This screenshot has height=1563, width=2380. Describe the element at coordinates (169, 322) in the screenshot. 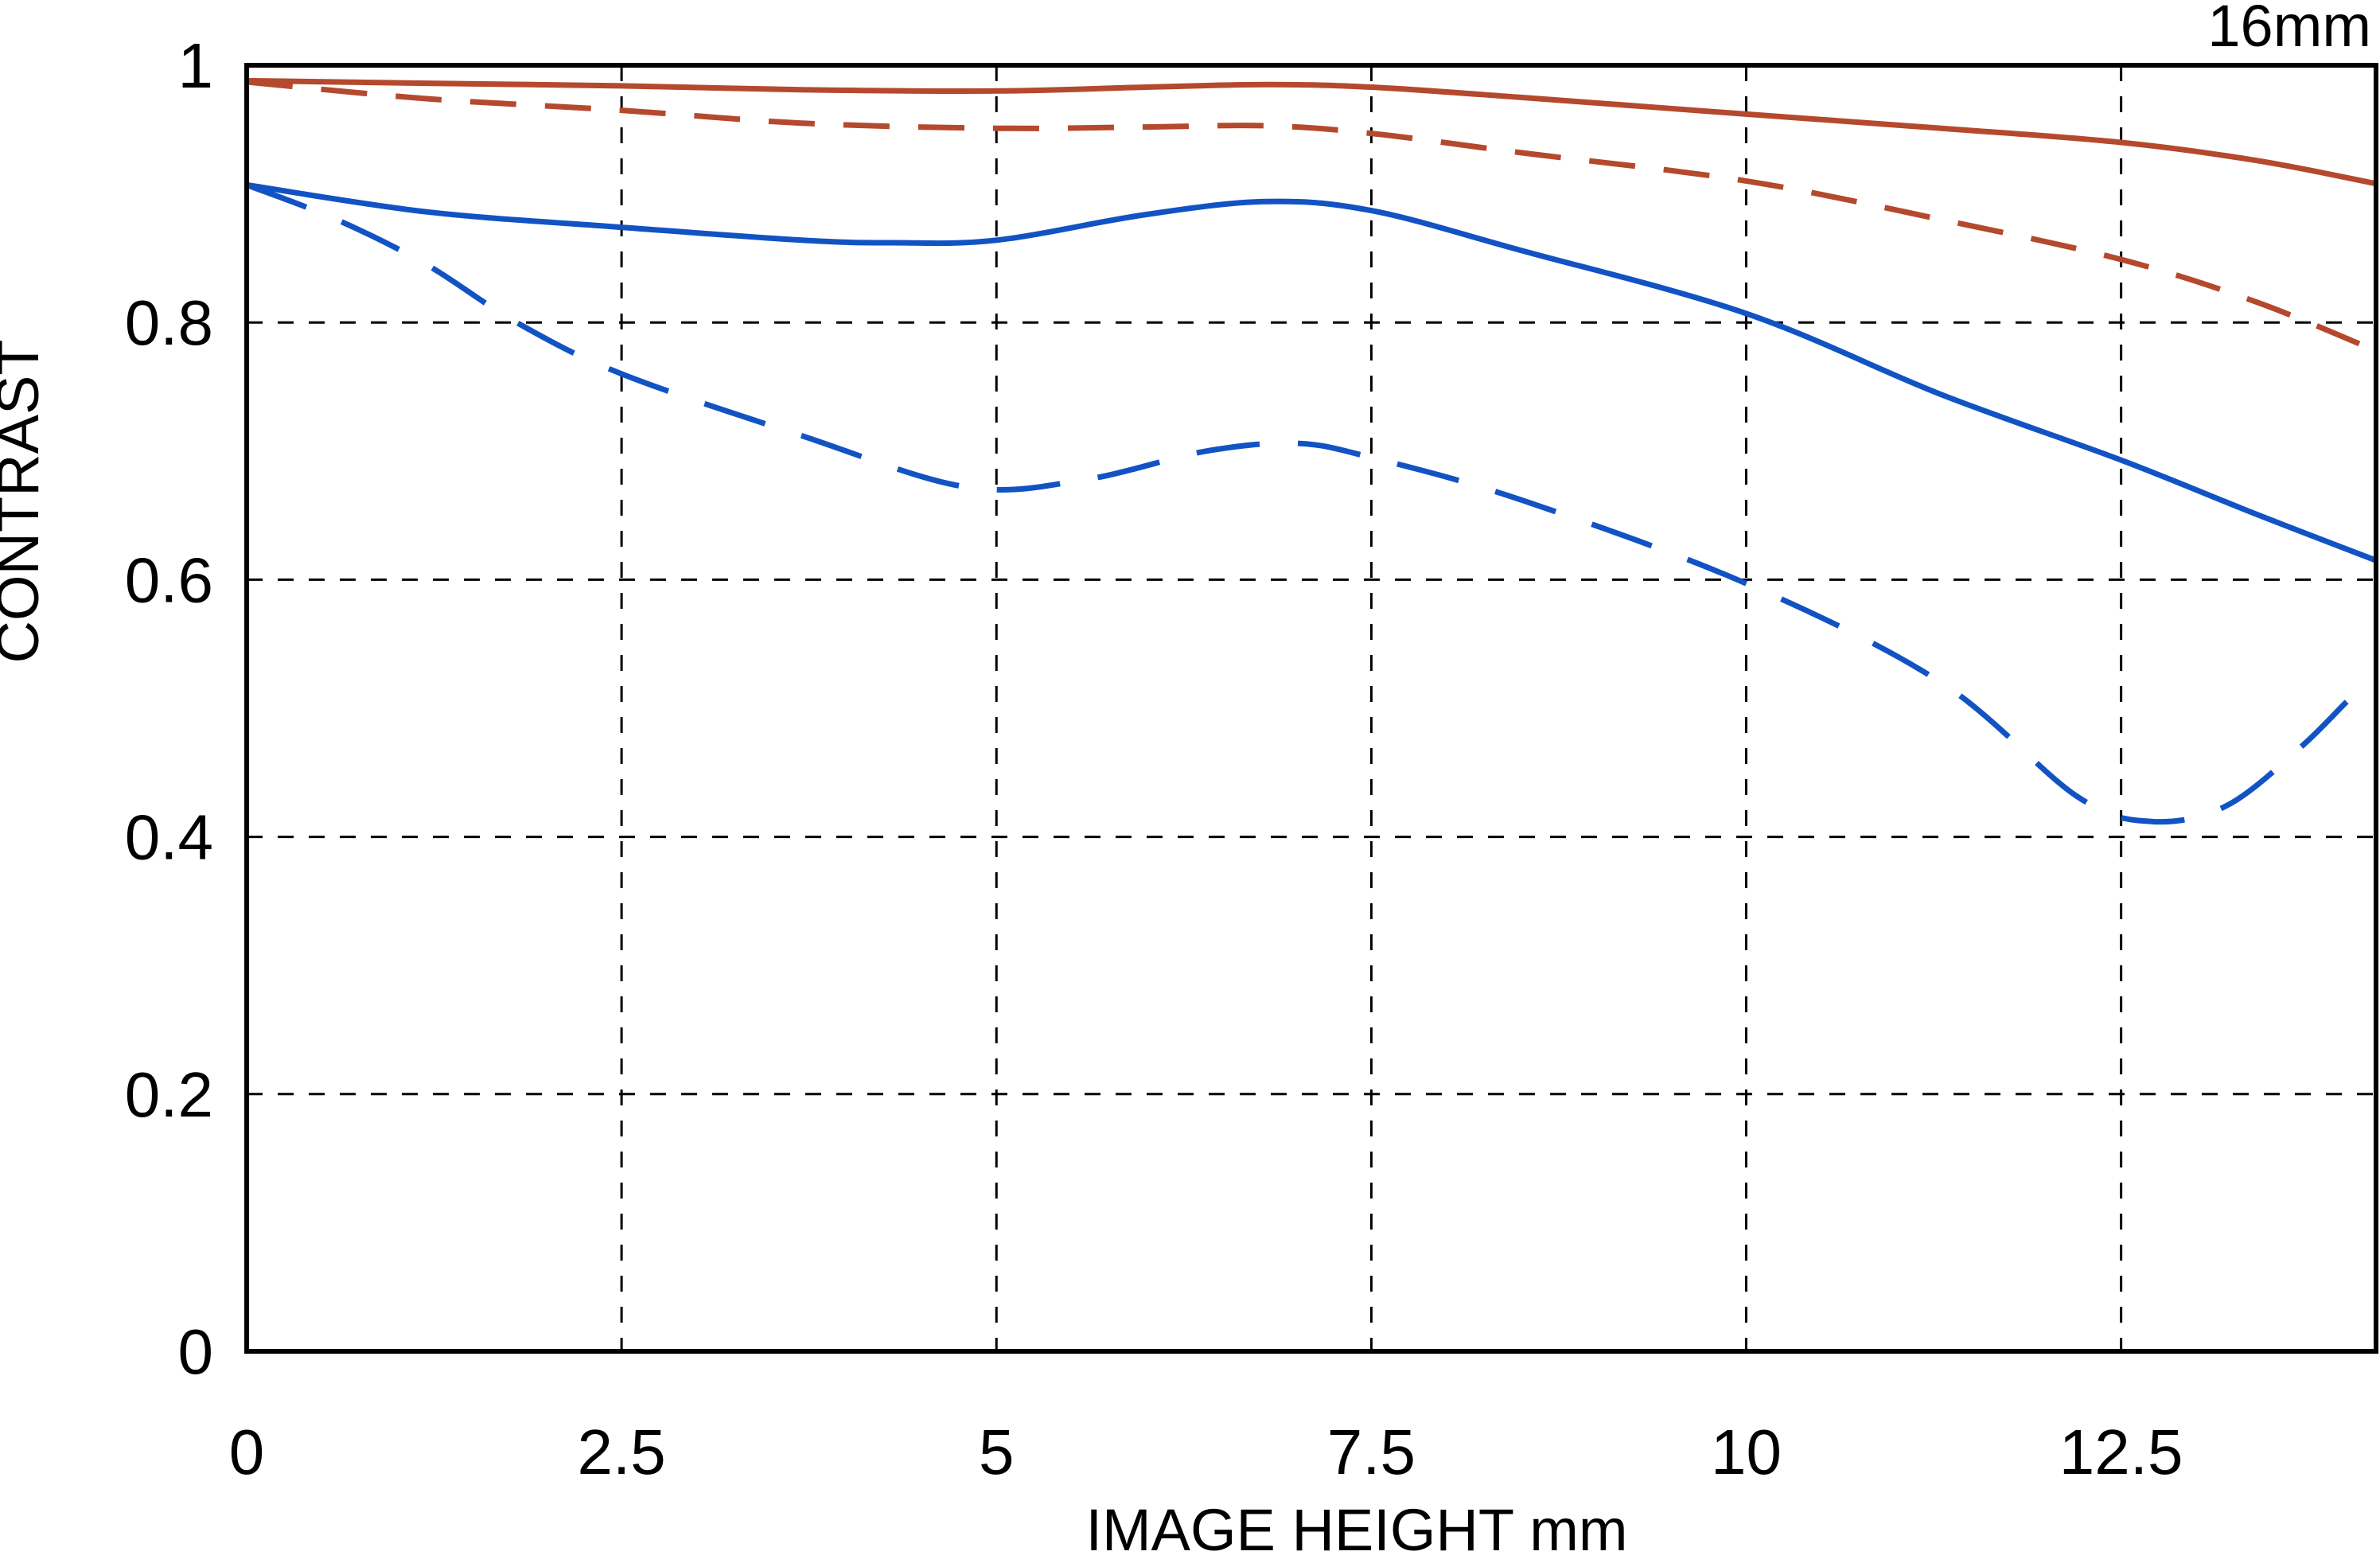

I see `y-tick-label: 0.8` at that location.